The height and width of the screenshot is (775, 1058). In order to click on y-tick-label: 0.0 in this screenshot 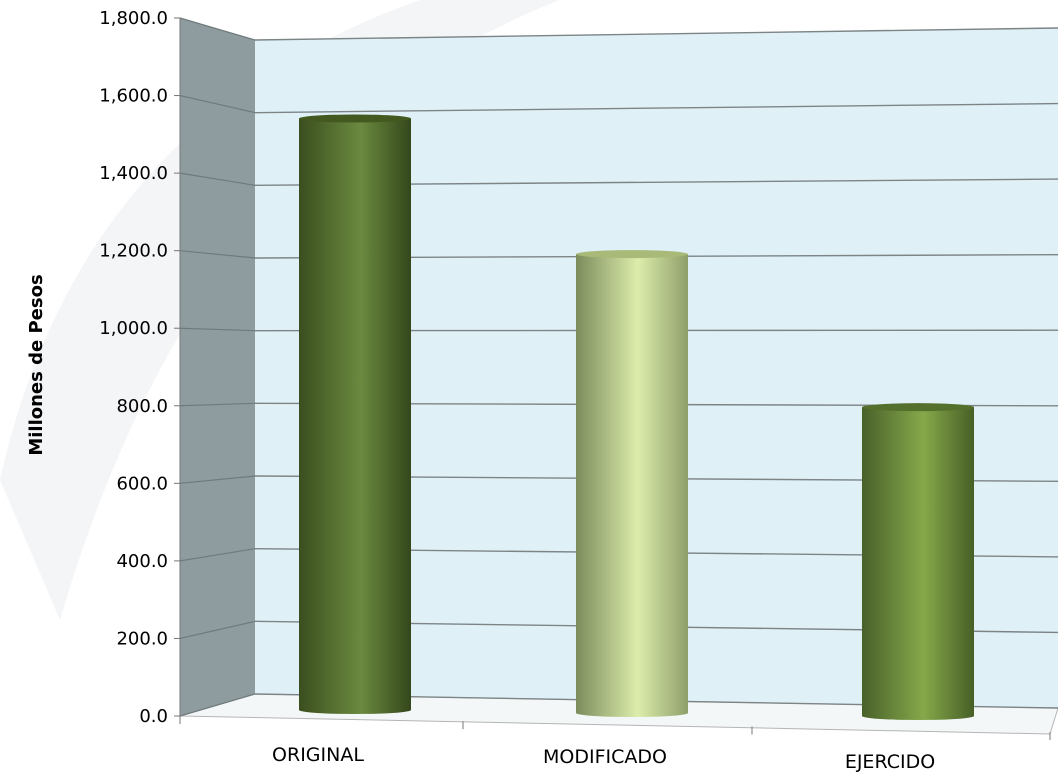, I will do `click(153, 716)`.